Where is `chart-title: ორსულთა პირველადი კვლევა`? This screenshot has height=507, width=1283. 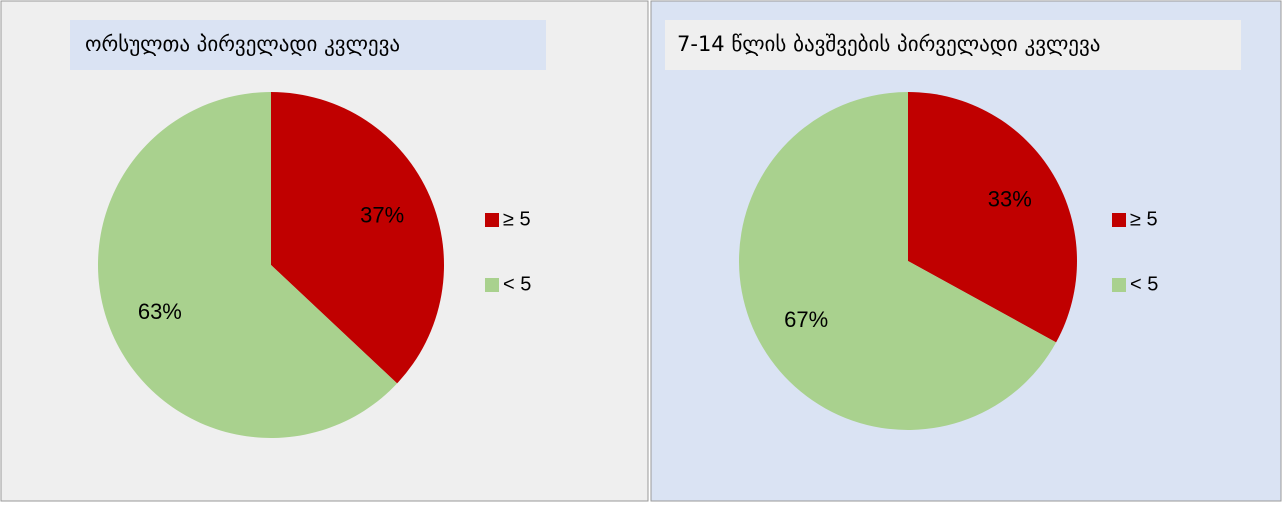 chart-title: ორსულთა პირველადი კვლევა is located at coordinates (242, 44).